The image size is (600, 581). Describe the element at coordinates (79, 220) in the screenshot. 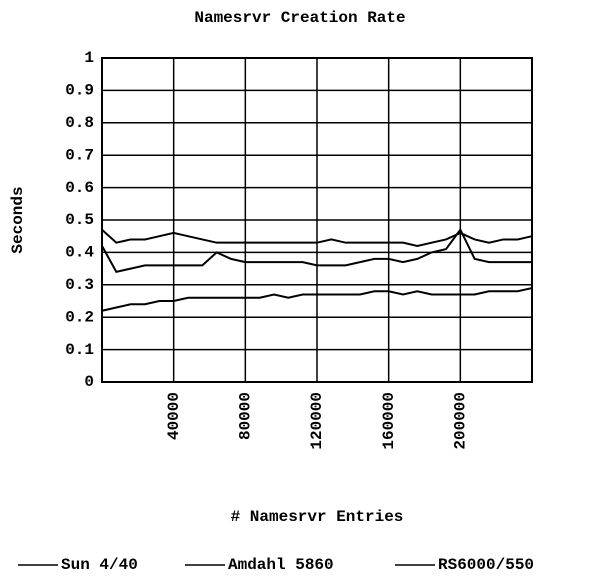

I see `y-tick-label: 0.5` at that location.